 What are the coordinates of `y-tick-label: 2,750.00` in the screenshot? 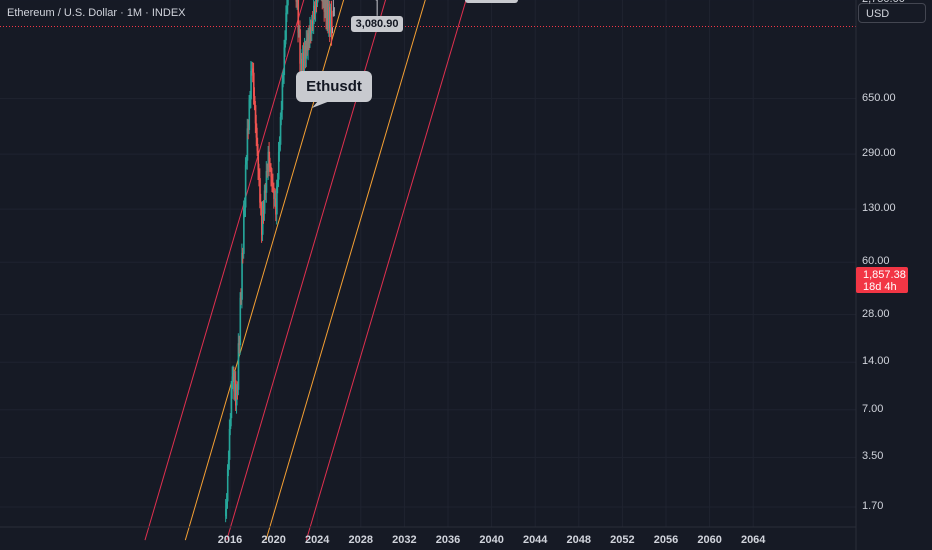 It's located at (883, 2).